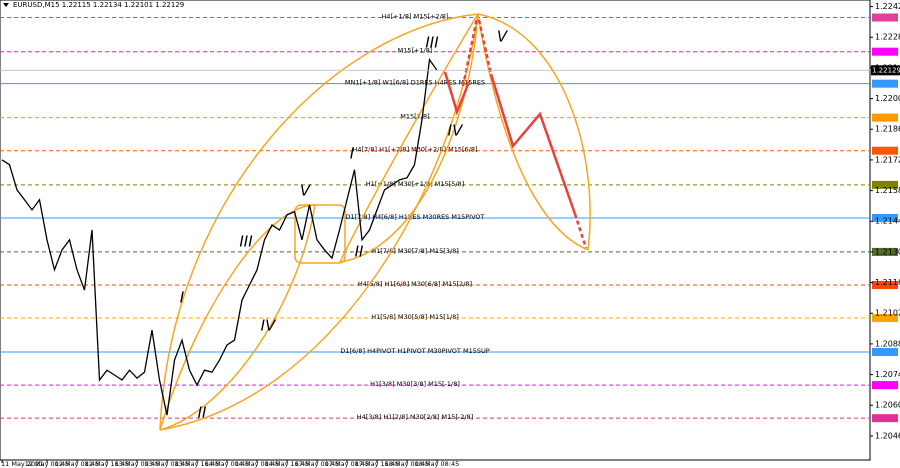  What do you see at coordinates (414, 351) in the screenshot?
I see `level-label: D1[6/8] H4PIVOT H1PIVOT M30PIVOT M15SUP` at bounding box center [414, 351].